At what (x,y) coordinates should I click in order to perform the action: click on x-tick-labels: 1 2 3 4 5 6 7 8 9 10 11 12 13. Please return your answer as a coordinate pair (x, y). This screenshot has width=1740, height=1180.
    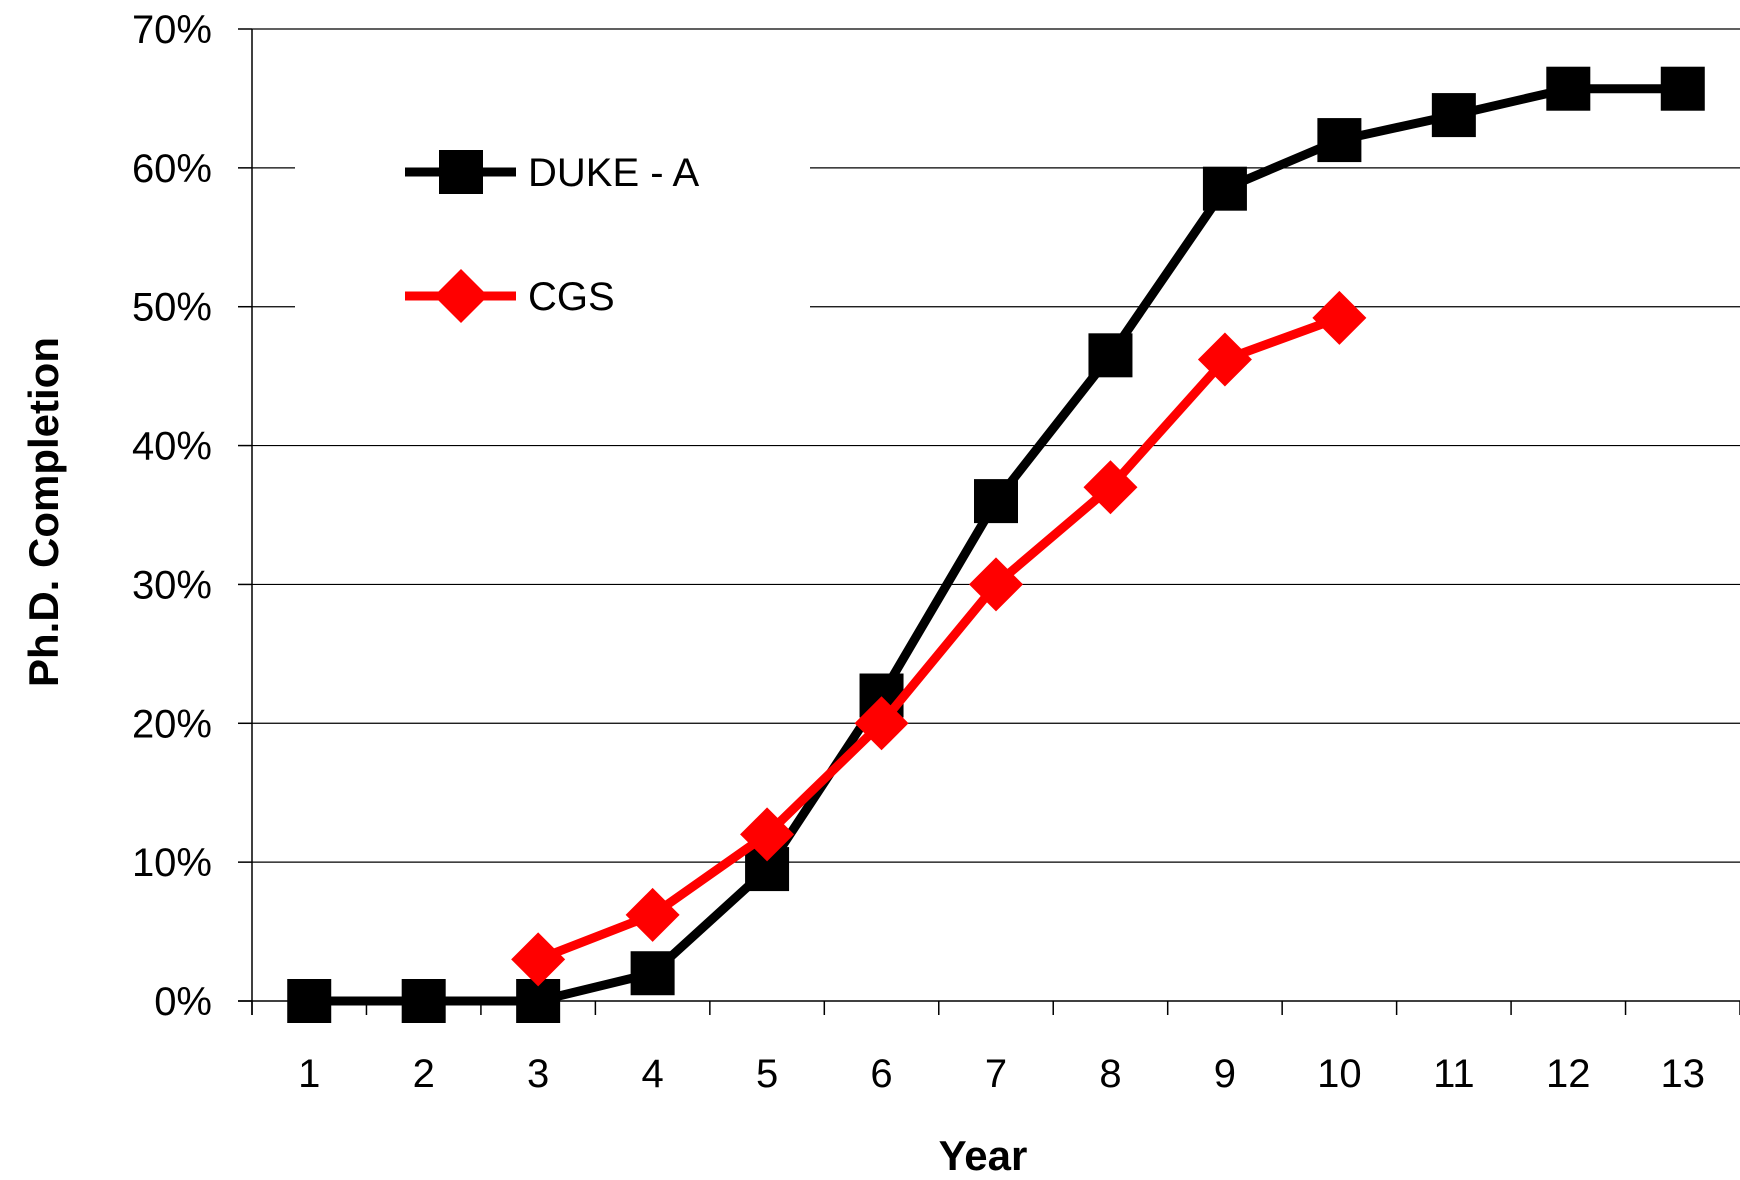
    Looking at the image, I should click on (1001, 1074).